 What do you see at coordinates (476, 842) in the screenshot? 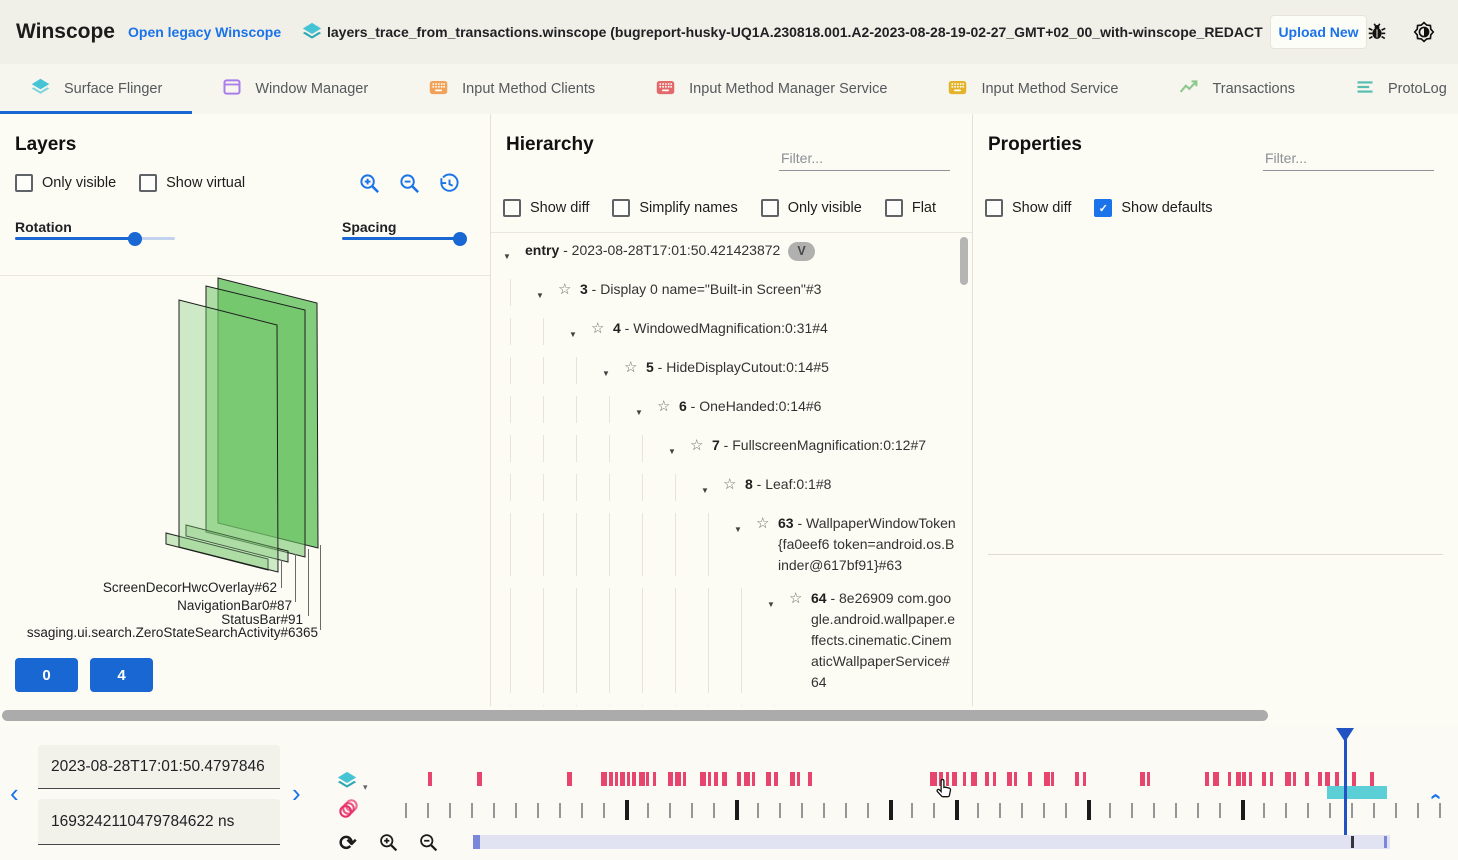
I see `timeline-zoom-thumb` at bounding box center [476, 842].